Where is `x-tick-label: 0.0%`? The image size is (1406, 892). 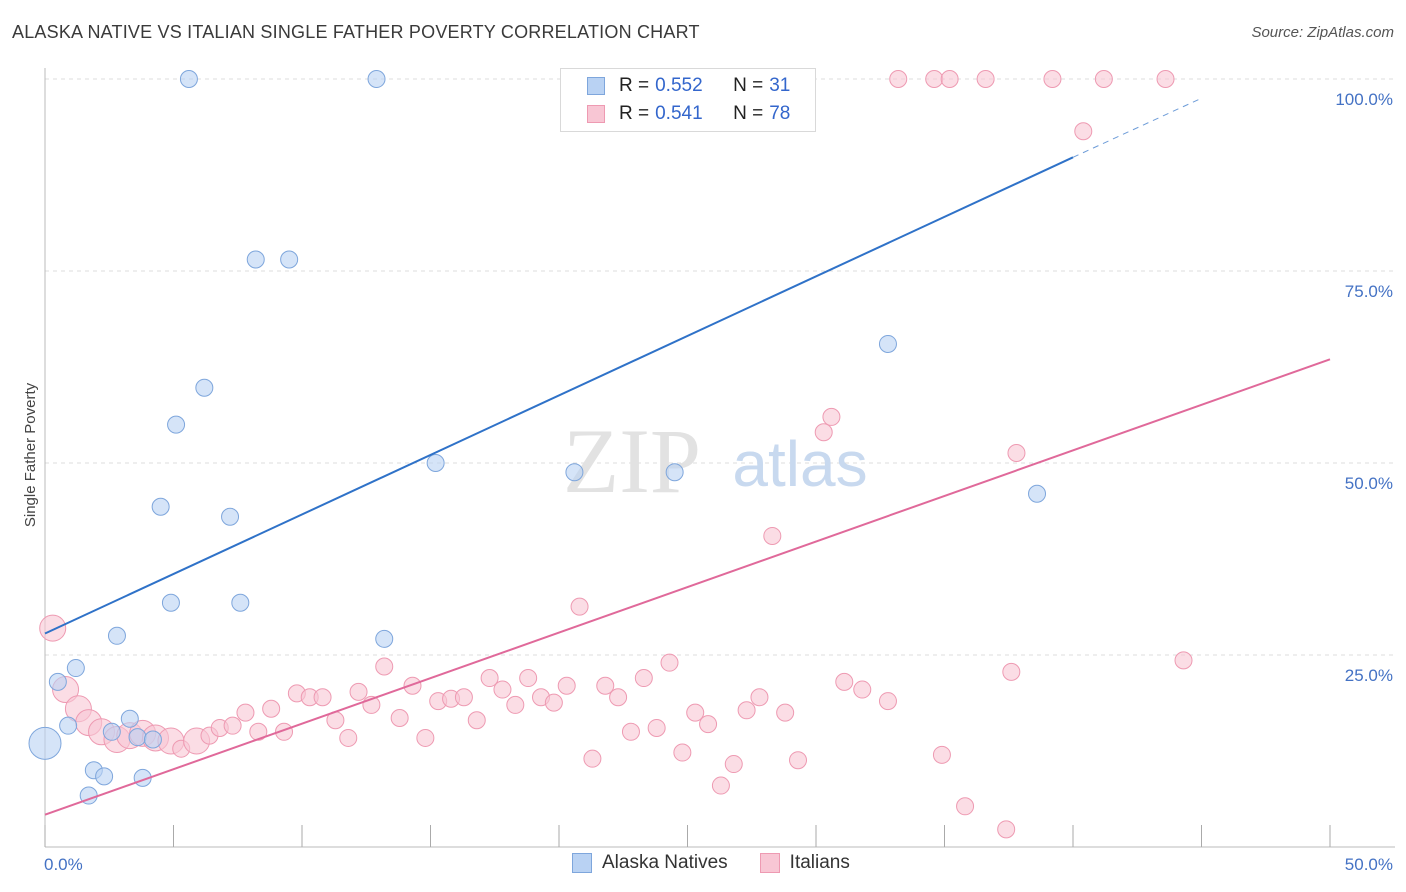 x-tick-label: 0.0% is located at coordinates (63, 864).